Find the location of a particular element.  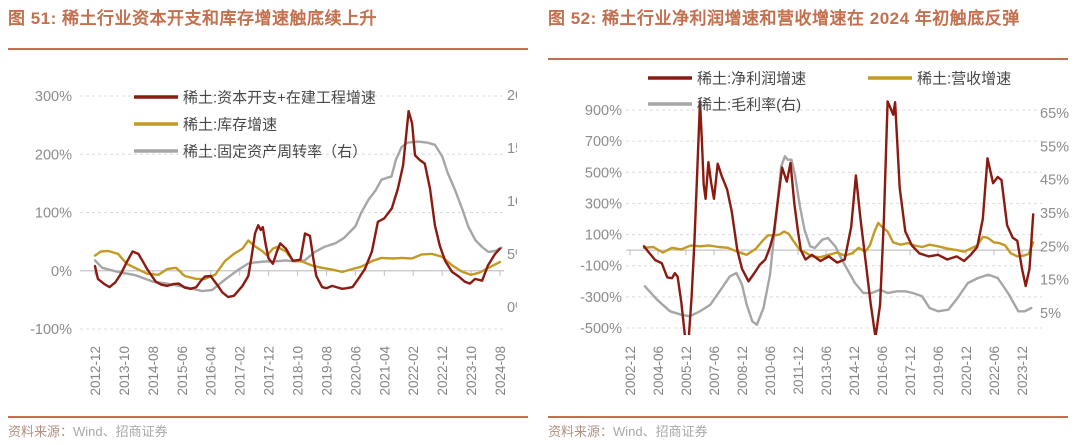

svg-text: 2020-12 is located at coordinates (966, 371).